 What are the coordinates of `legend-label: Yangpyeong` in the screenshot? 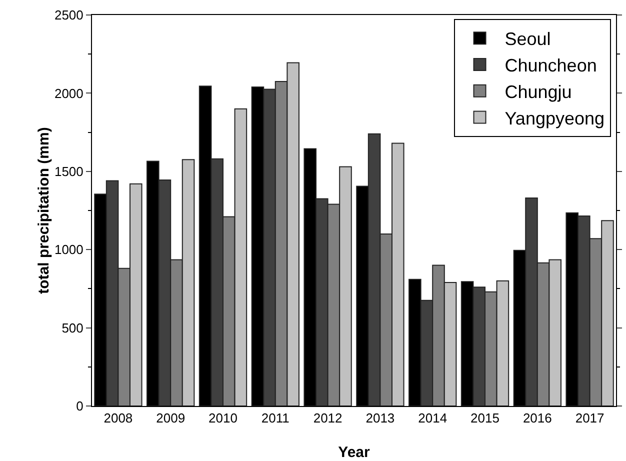 It's located at (554, 118).